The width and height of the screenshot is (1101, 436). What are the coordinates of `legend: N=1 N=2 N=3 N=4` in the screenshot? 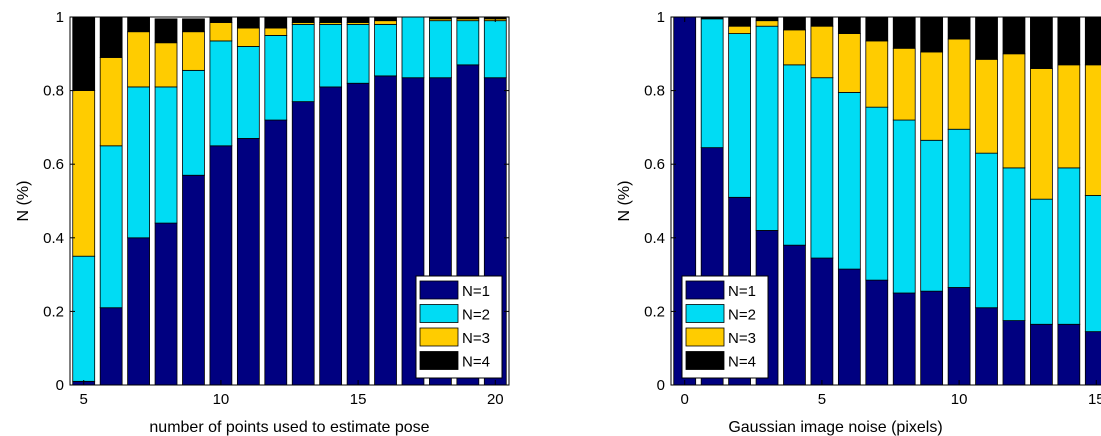 It's located at (459, 327).